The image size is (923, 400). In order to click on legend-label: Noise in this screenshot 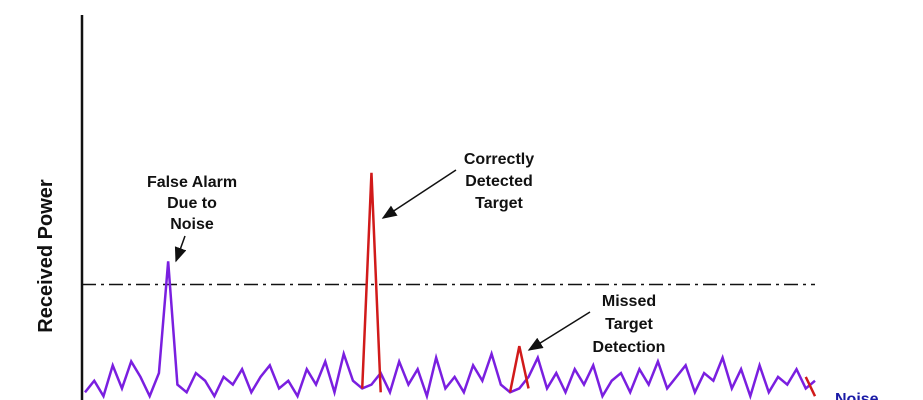, I will do `click(857, 395)`.